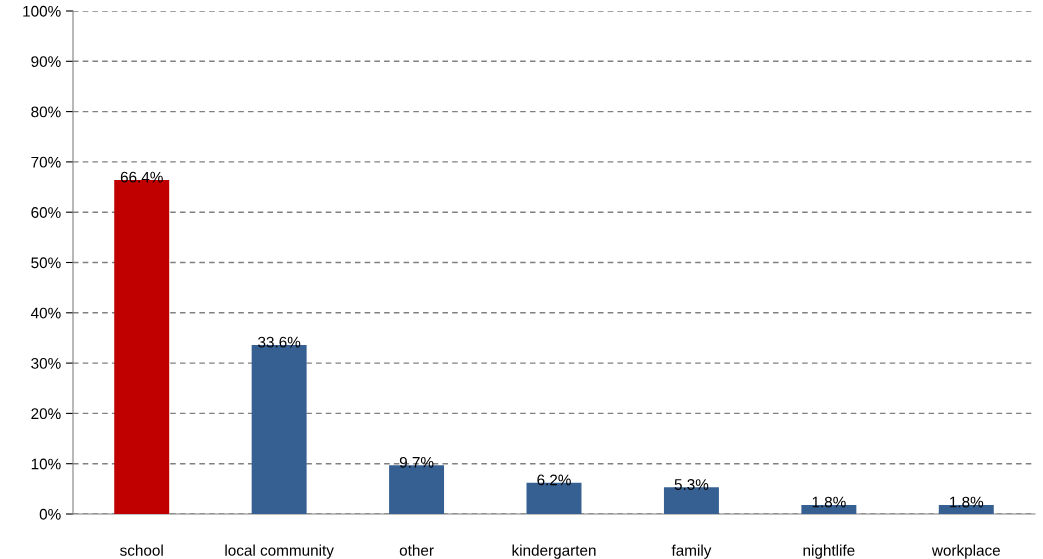 Image resolution: width=1043 pixels, height=559 pixels. What do you see at coordinates (46, 61) in the screenshot?
I see `y-tick-label: 90%` at bounding box center [46, 61].